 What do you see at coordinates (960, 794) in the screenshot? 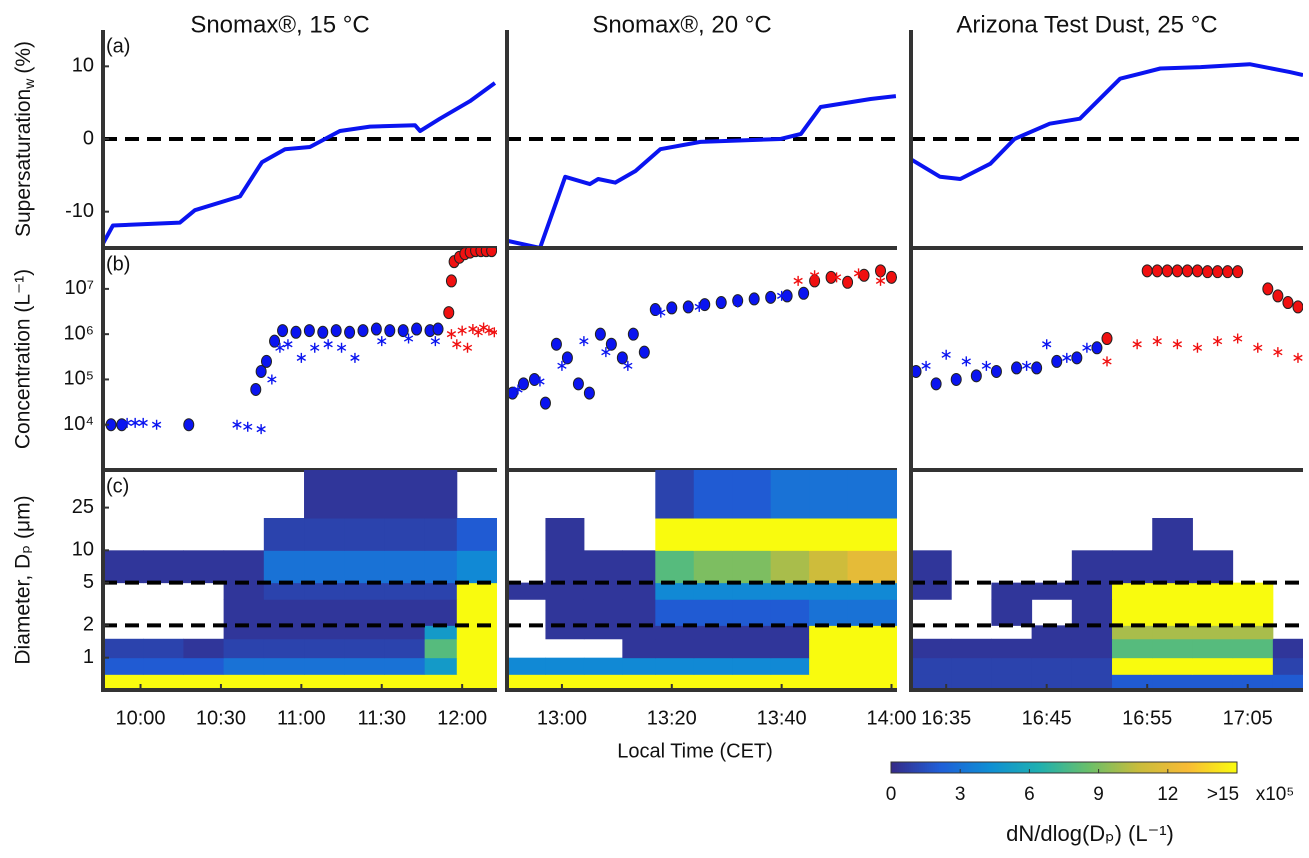
I see `colorbar-tick-label: 3` at bounding box center [960, 794].